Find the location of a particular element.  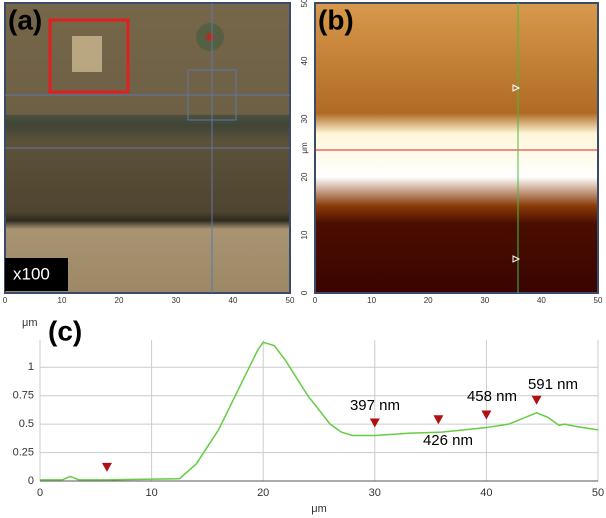

panel-label: (a) is located at coordinates (25, 19).